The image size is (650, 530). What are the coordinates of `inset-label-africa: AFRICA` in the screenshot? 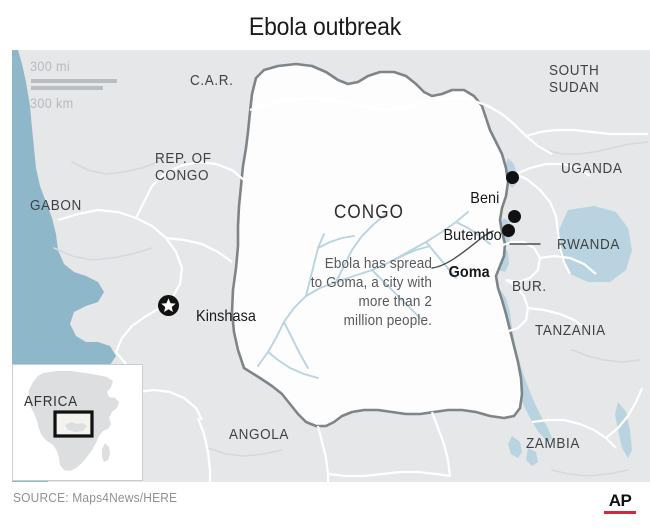 It's located at (51, 401).